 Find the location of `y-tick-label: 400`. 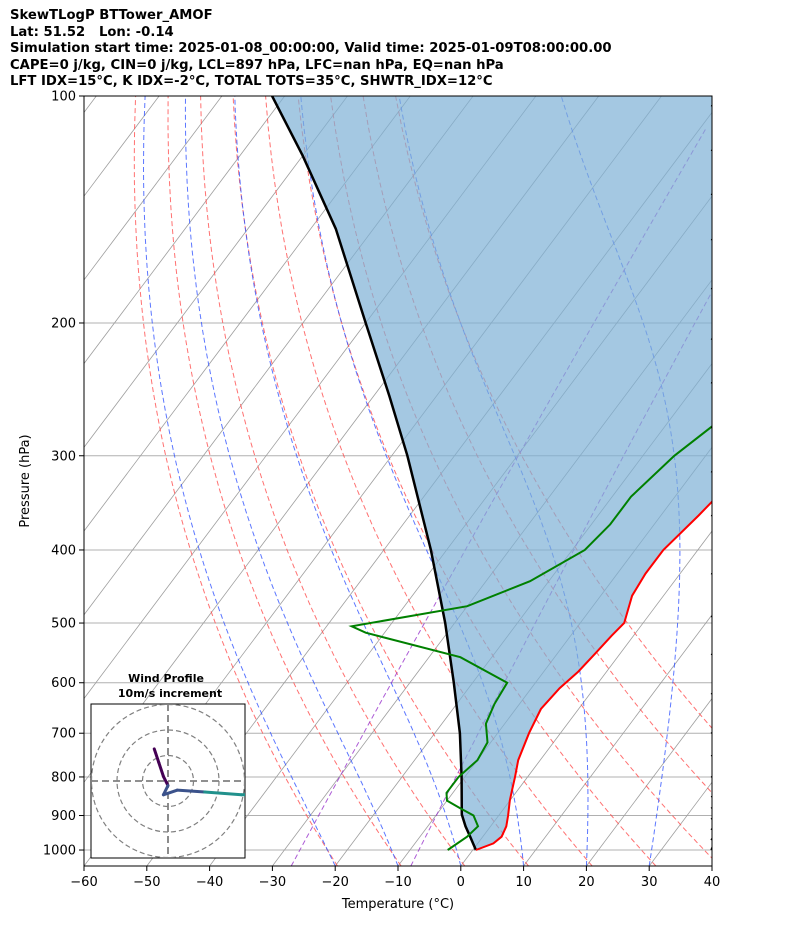

y-tick-label: 400 is located at coordinates (63, 550).